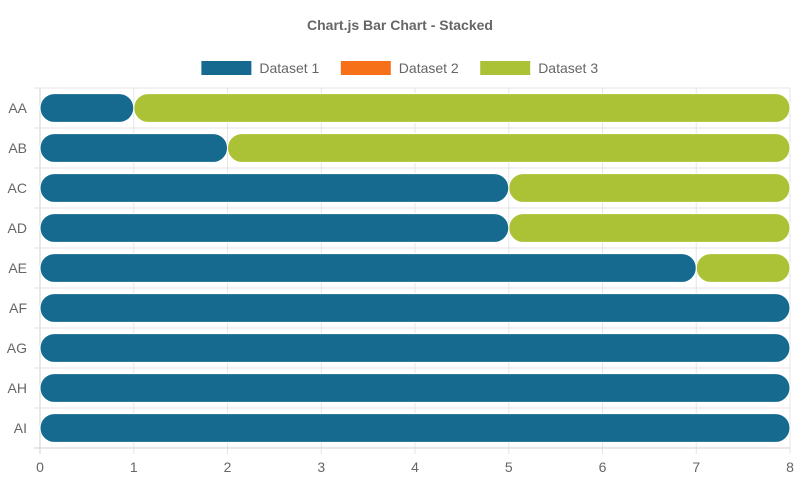 This screenshot has width=807, height=493. I want to click on legend-label: Dataset 2, so click(429, 68).